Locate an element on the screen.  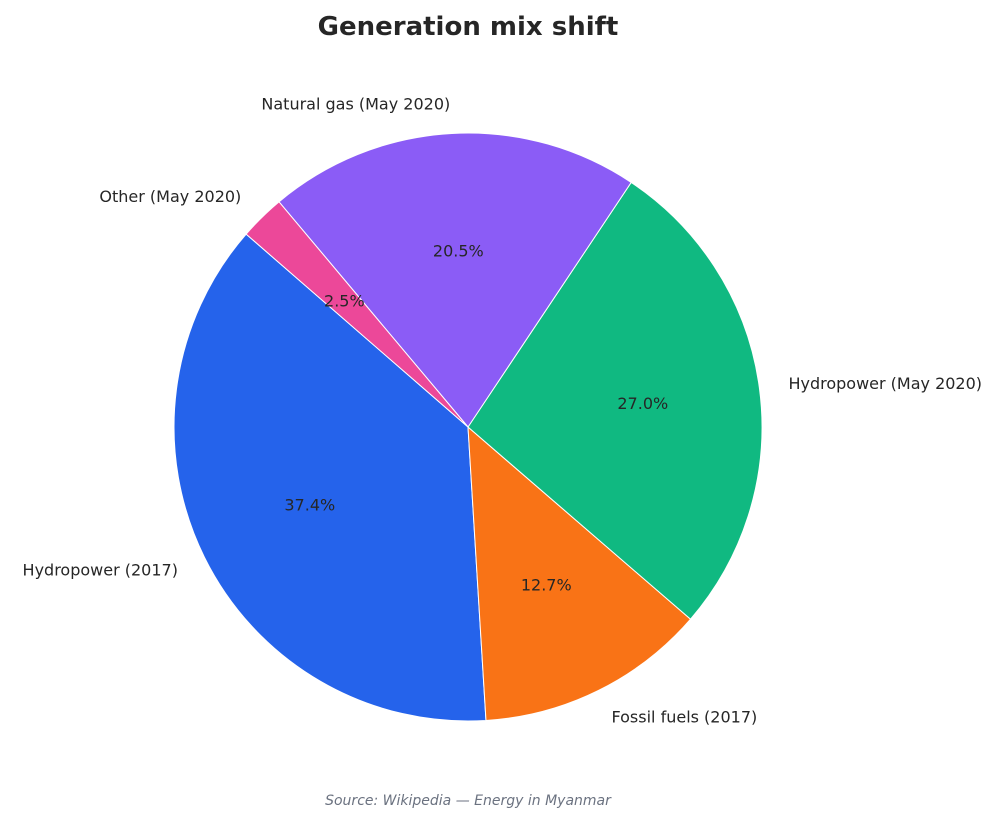
pie-slice-other-may-2020 is located at coordinates (357, 314).